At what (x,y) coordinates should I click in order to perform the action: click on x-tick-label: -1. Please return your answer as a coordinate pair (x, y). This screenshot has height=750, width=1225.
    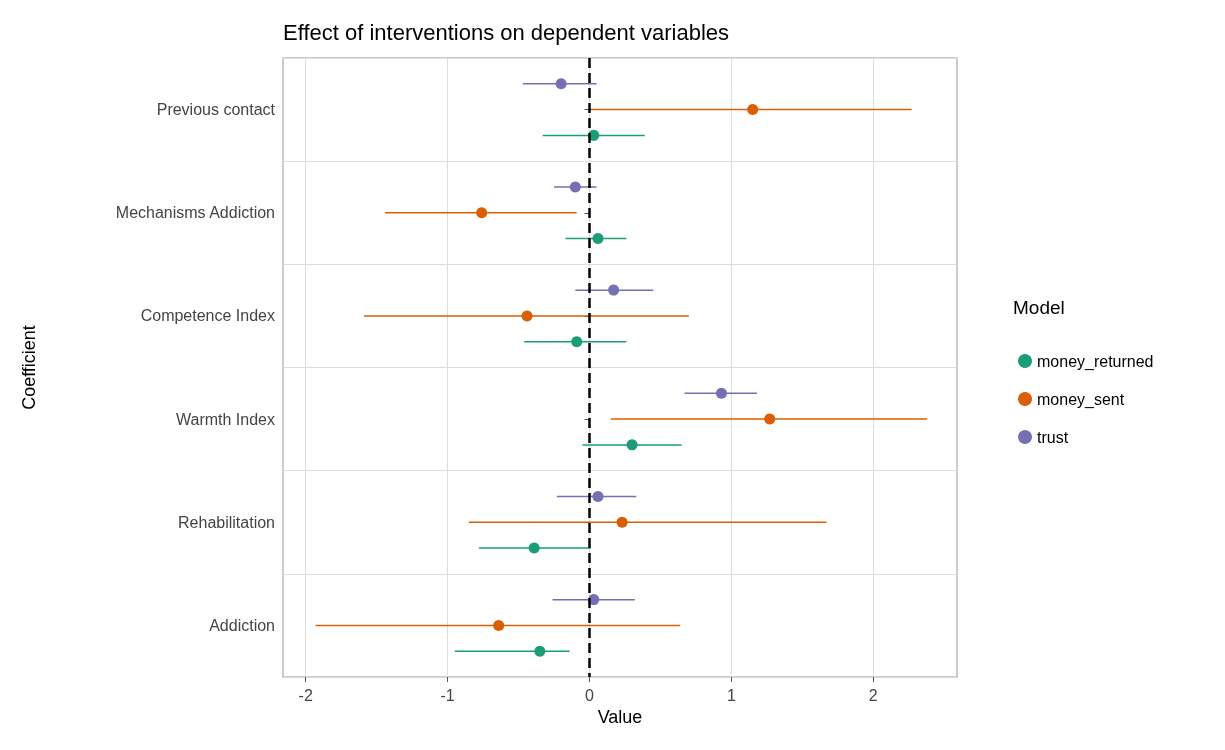
    Looking at the image, I should click on (447, 695).